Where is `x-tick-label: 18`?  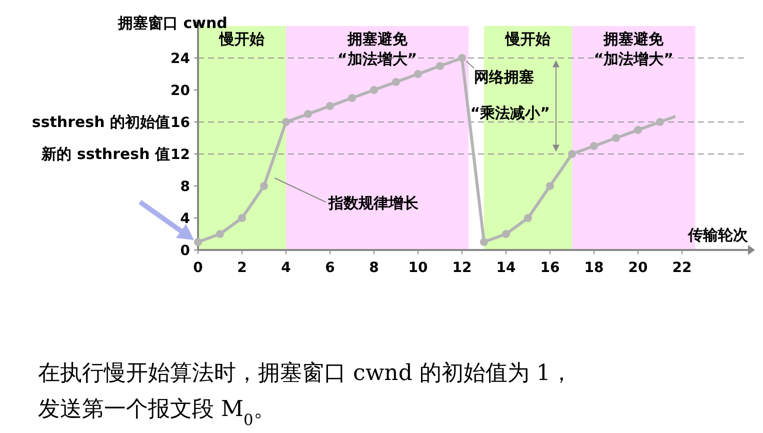 x-tick-label: 18 is located at coordinates (594, 268).